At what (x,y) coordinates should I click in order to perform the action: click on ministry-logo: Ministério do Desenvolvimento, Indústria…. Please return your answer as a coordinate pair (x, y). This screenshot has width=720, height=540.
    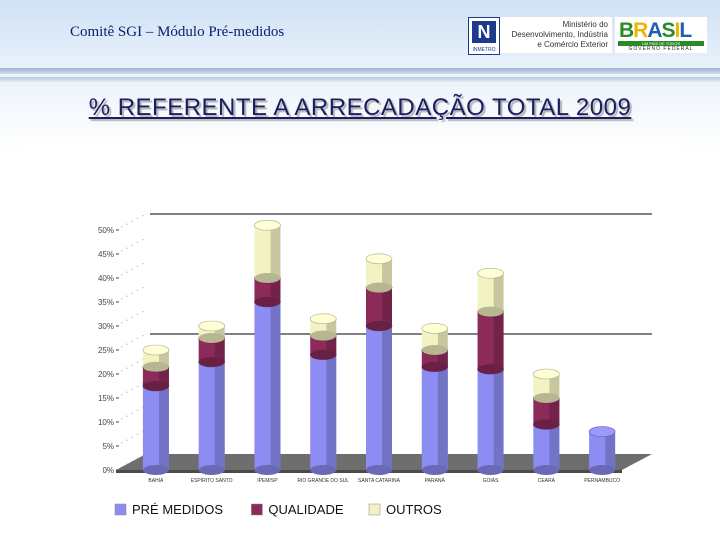
    Looking at the image, I should click on (556, 35).